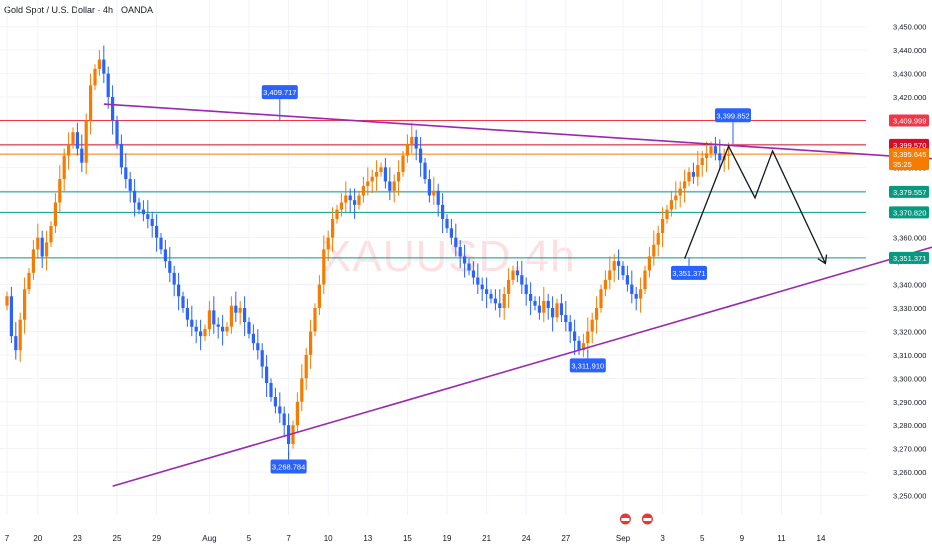 This screenshot has height=550, width=932. Describe the element at coordinates (909, 449) in the screenshot. I see `y-tick-label: 3,270.000` at that location.